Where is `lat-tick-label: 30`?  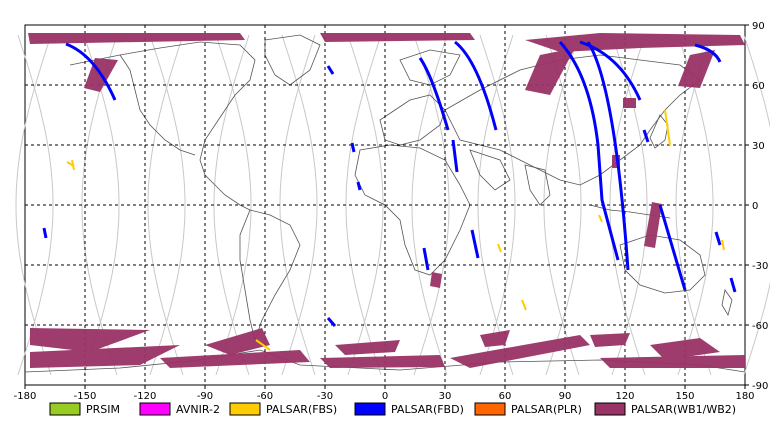 lat-tick-label: 30 is located at coordinates (758, 146).